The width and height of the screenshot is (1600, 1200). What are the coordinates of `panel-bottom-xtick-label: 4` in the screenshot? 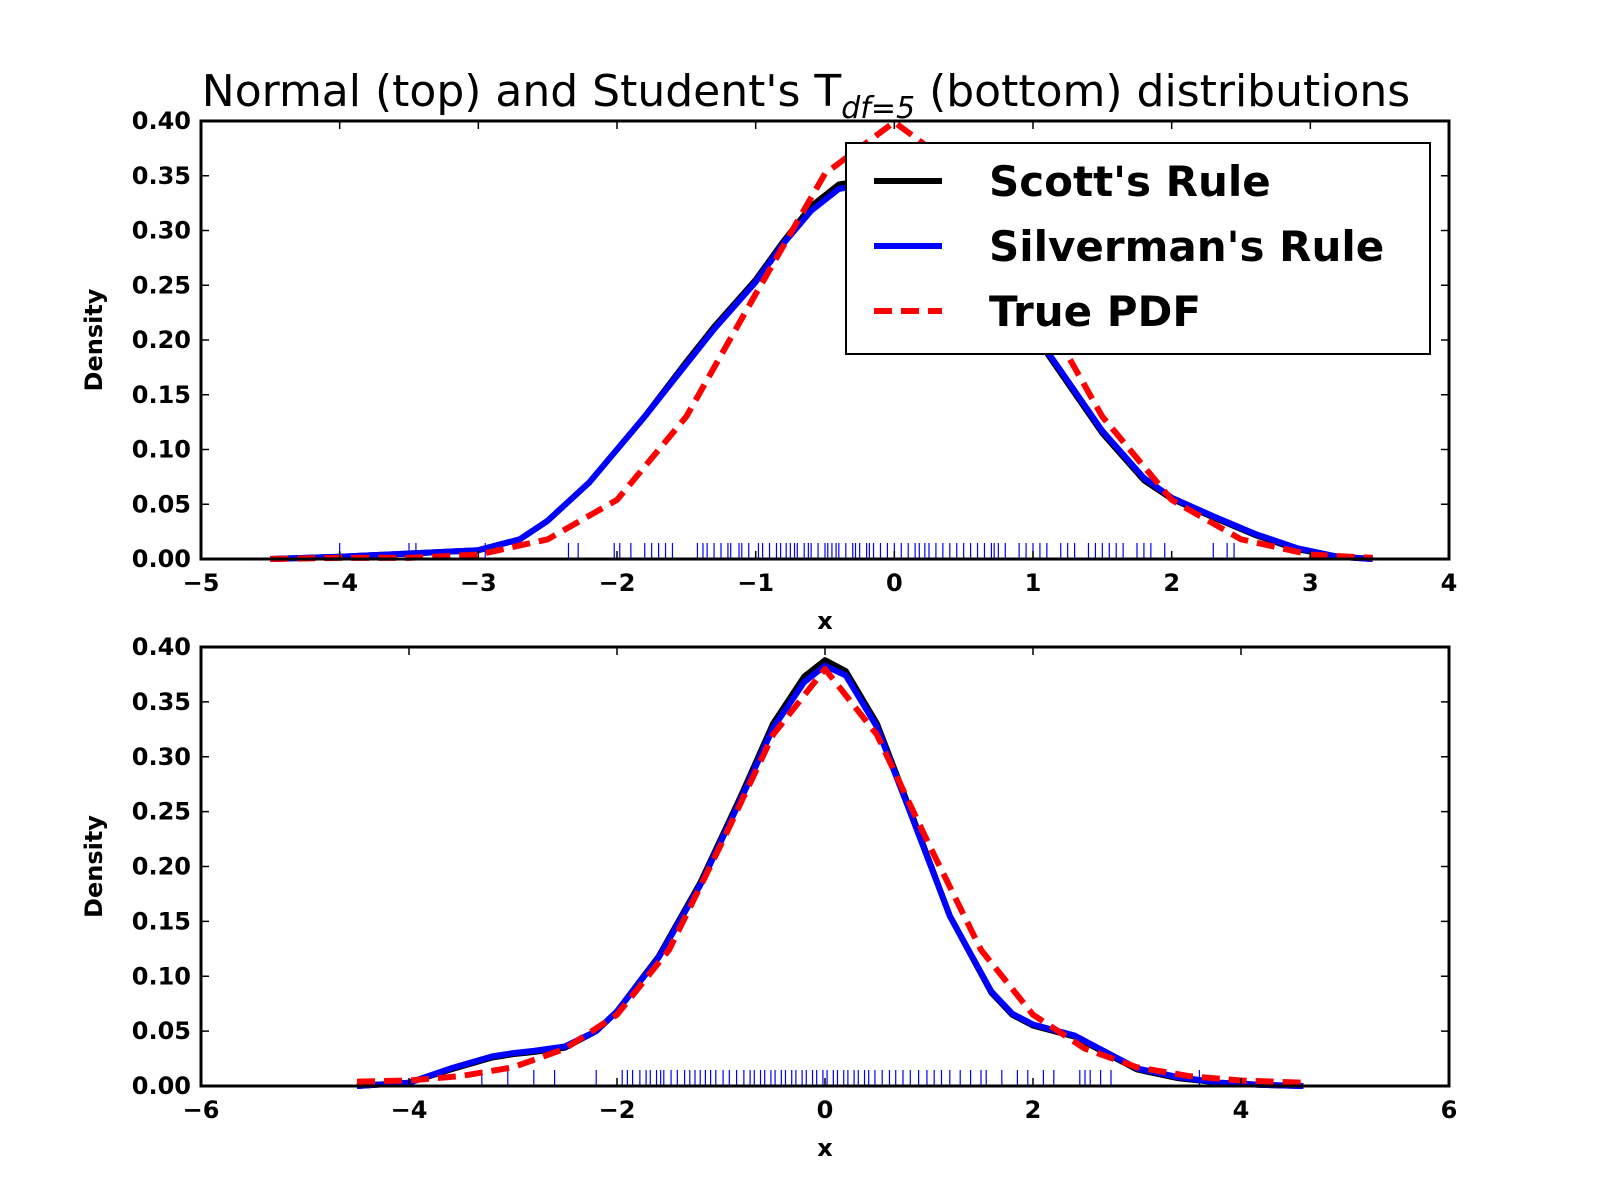 It's located at (1241, 1110).